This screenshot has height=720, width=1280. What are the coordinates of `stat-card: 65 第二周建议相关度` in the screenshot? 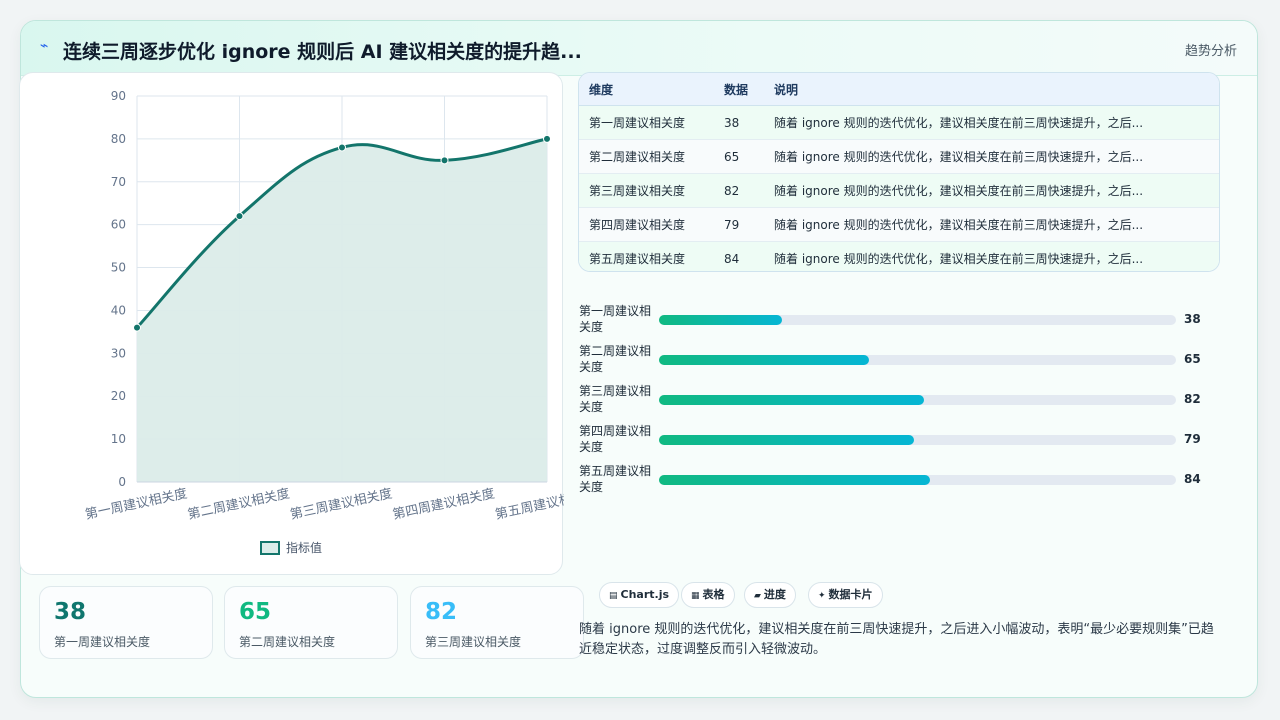 It's located at (311, 622).